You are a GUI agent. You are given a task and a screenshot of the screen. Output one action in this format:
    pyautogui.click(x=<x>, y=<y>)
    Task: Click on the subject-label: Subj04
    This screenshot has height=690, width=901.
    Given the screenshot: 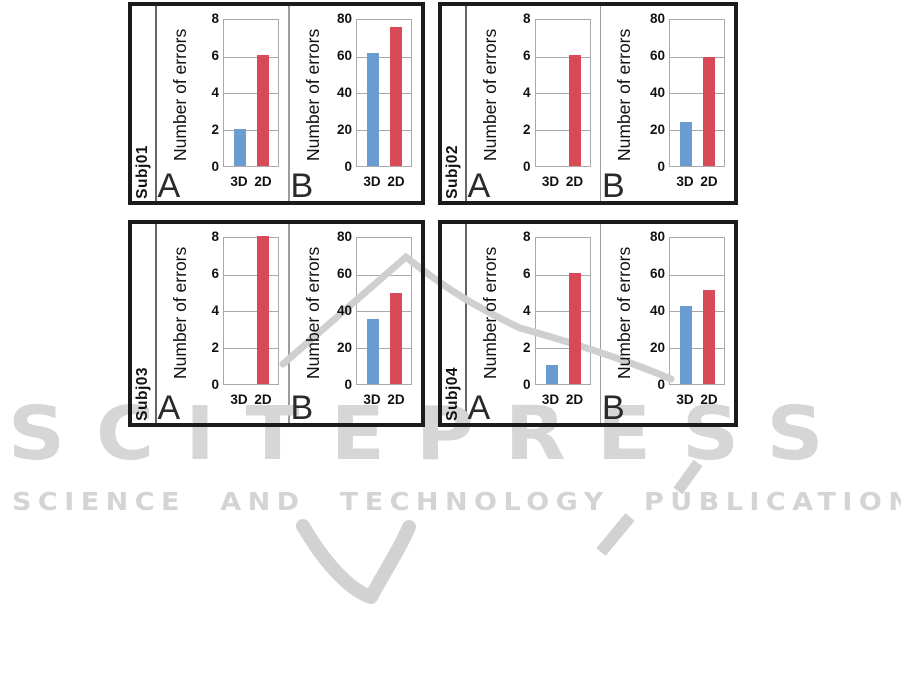 What is the action you would take?
    pyautogui.click(x=452, y=394)
    